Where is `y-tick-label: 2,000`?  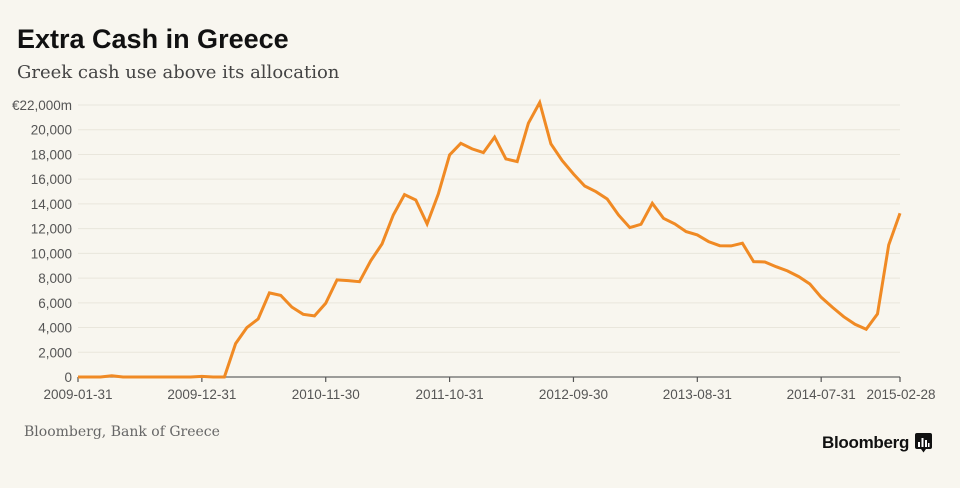
y-tick-label: 2,000 is located at coordinates (55, 352).